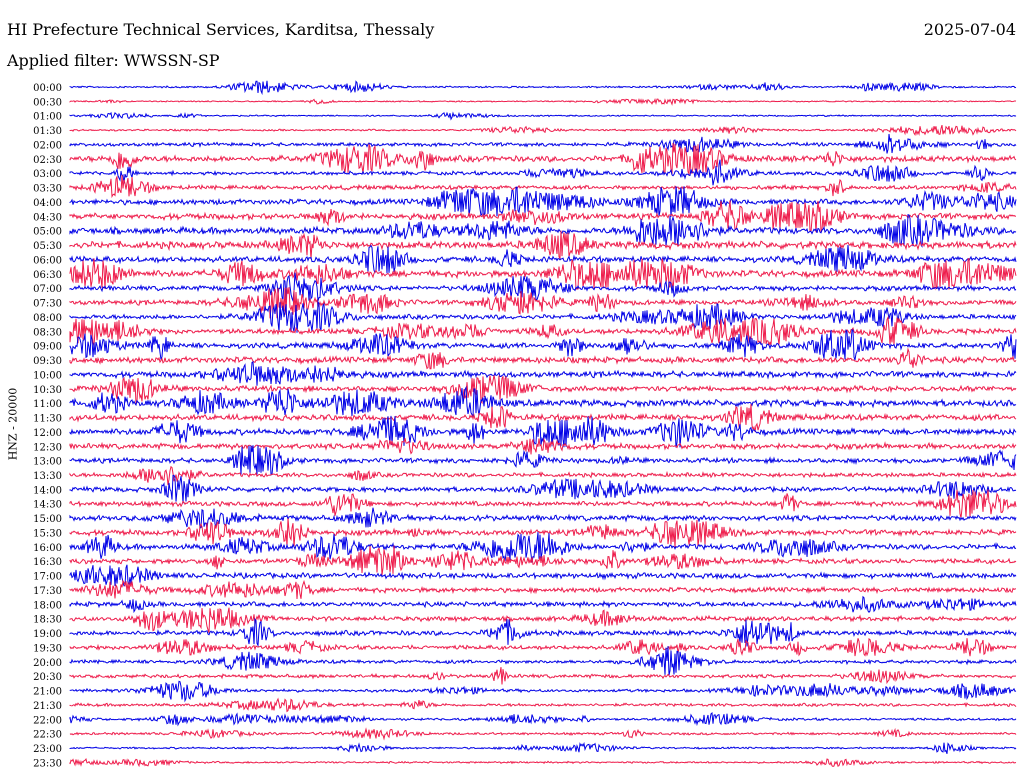 The image size is (1024, 780). Describe the element at coordinates (47, 620) in the screenshot. I see `row-time-label: 18:30` at that location.